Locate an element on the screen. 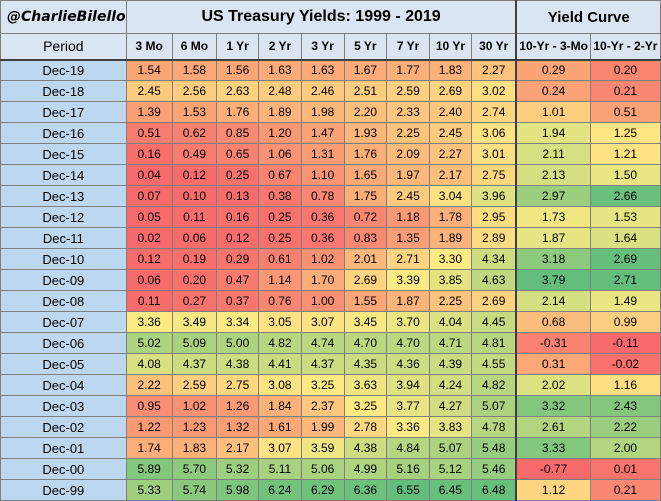 The height and width of the screenshot is (501, 661). yield-cell: 3.06 is located at coordinates (493, 133).